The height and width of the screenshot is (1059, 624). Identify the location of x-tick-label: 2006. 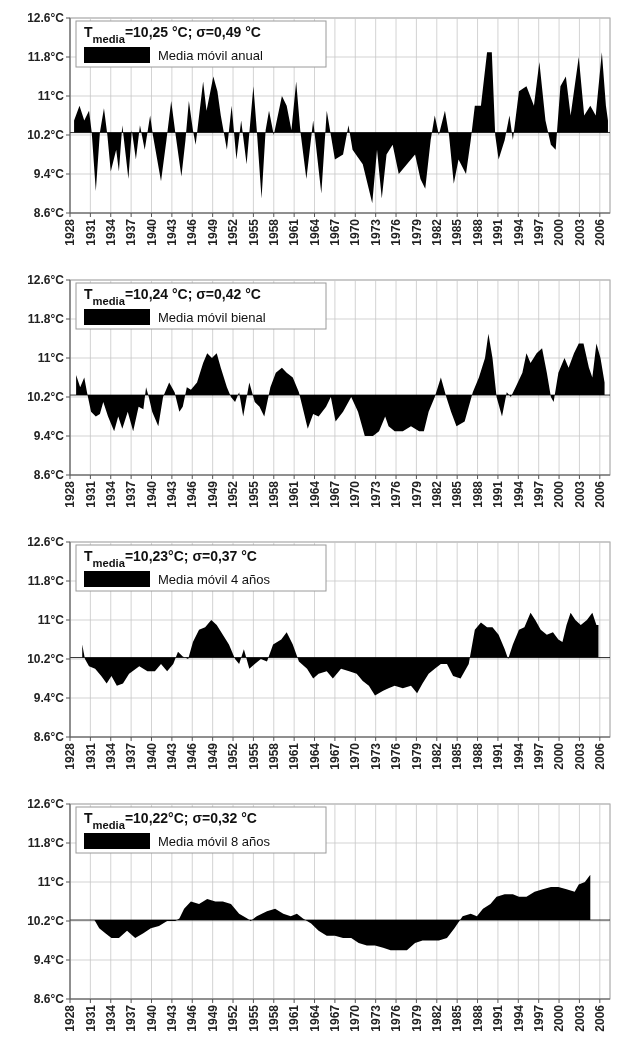
(600, 232).